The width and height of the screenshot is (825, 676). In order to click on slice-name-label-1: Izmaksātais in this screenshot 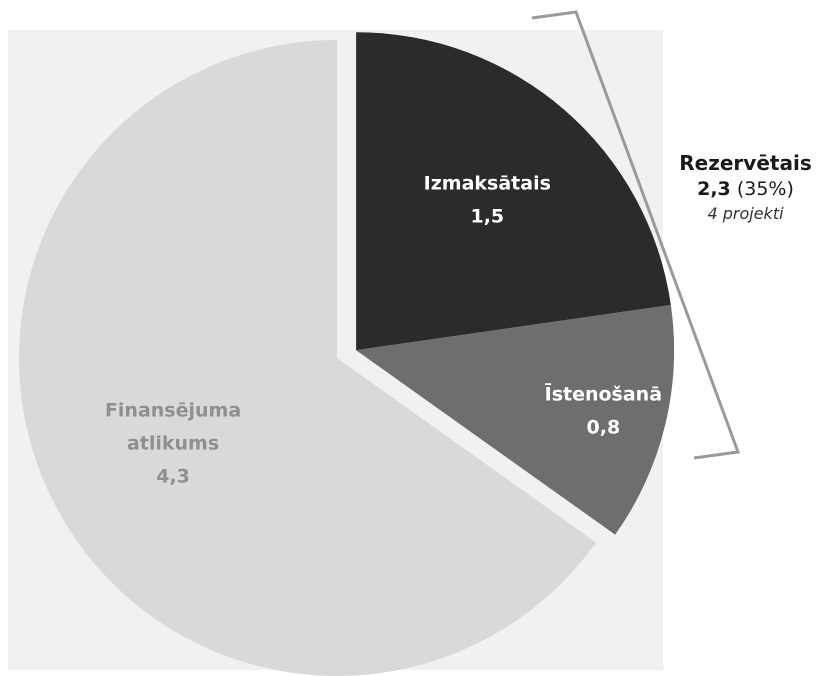, I will do `click(487, 183)`.